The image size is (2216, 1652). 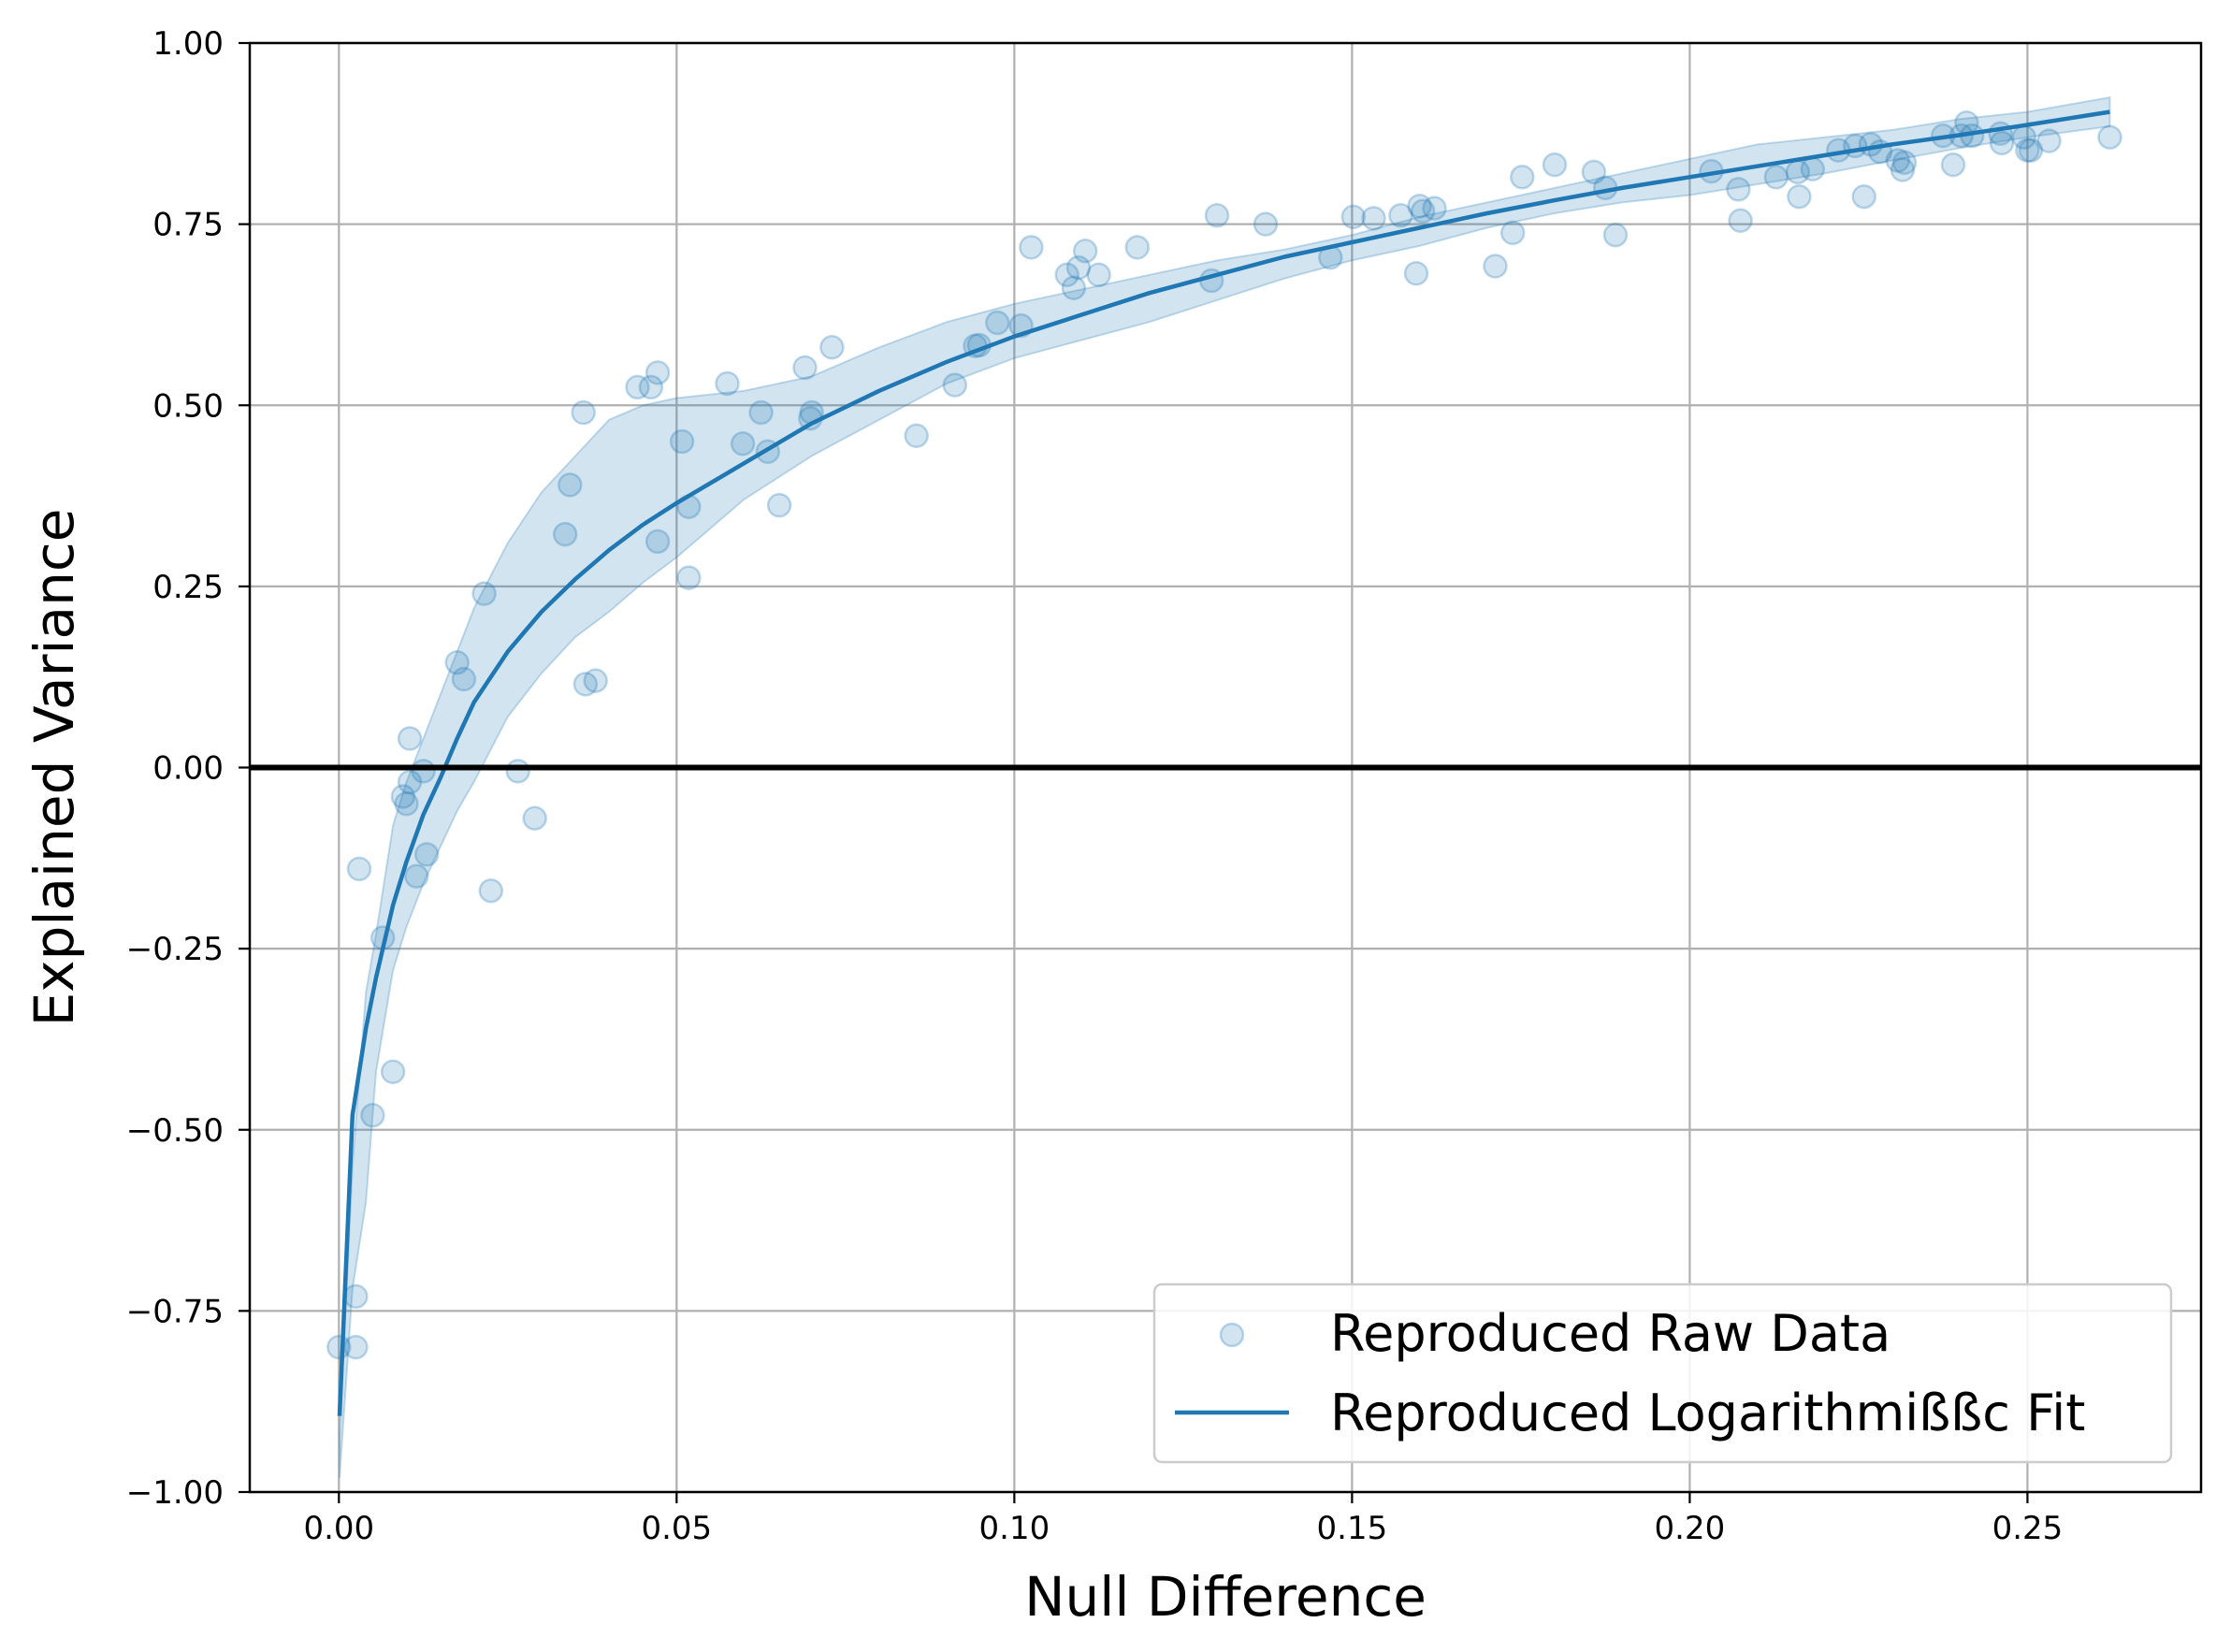 I want to click on x-tick-label: 0.05, so click(x=676, y=1528).